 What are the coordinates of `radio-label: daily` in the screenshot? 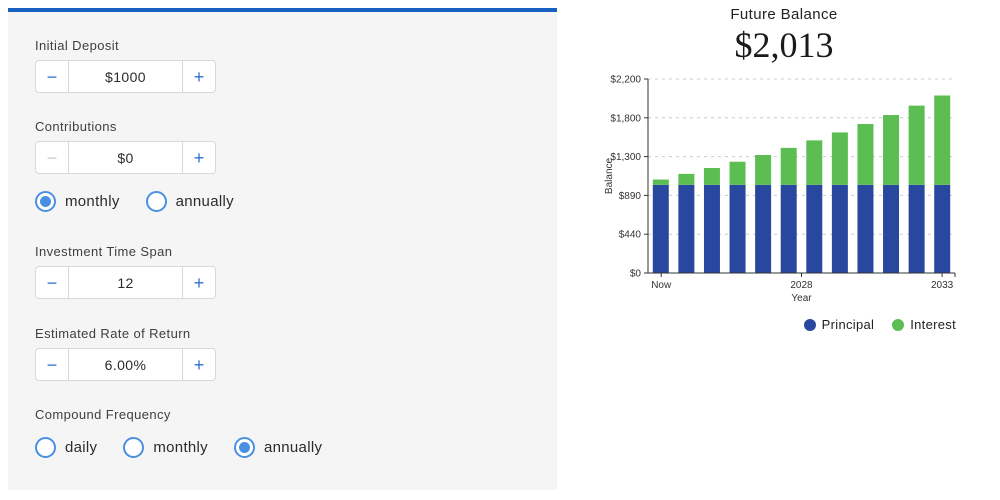 It's located at (81, 447).